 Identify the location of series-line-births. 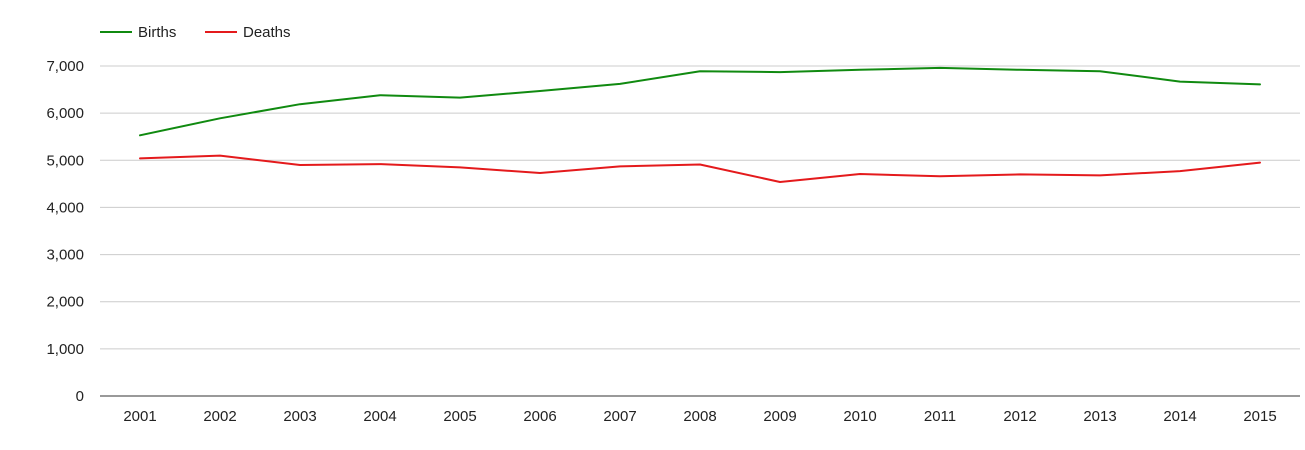
(700, 101).